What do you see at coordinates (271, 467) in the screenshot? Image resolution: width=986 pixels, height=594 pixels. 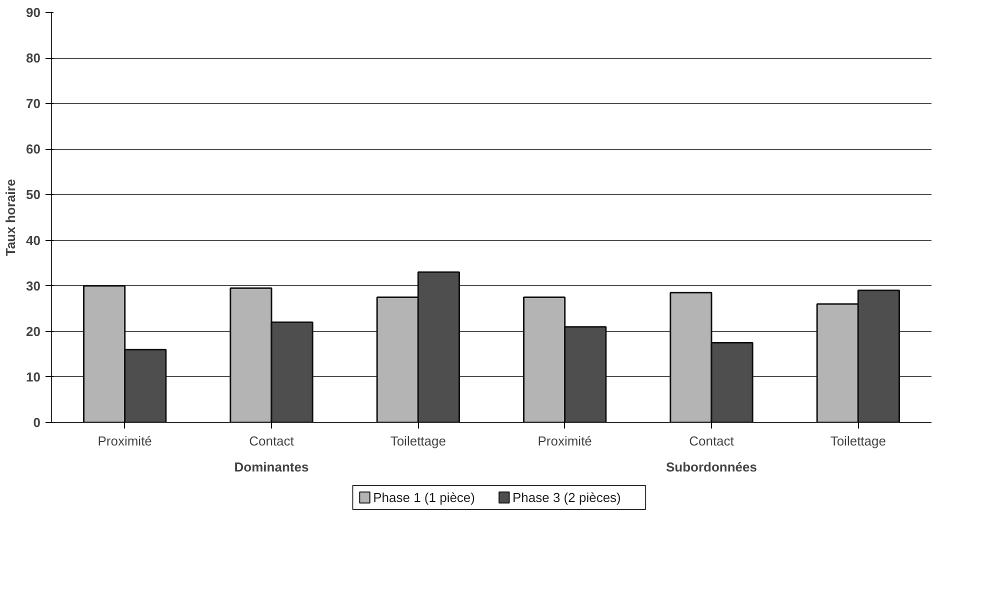 I see `text: Dominantes` at bounding box center [271, 467].